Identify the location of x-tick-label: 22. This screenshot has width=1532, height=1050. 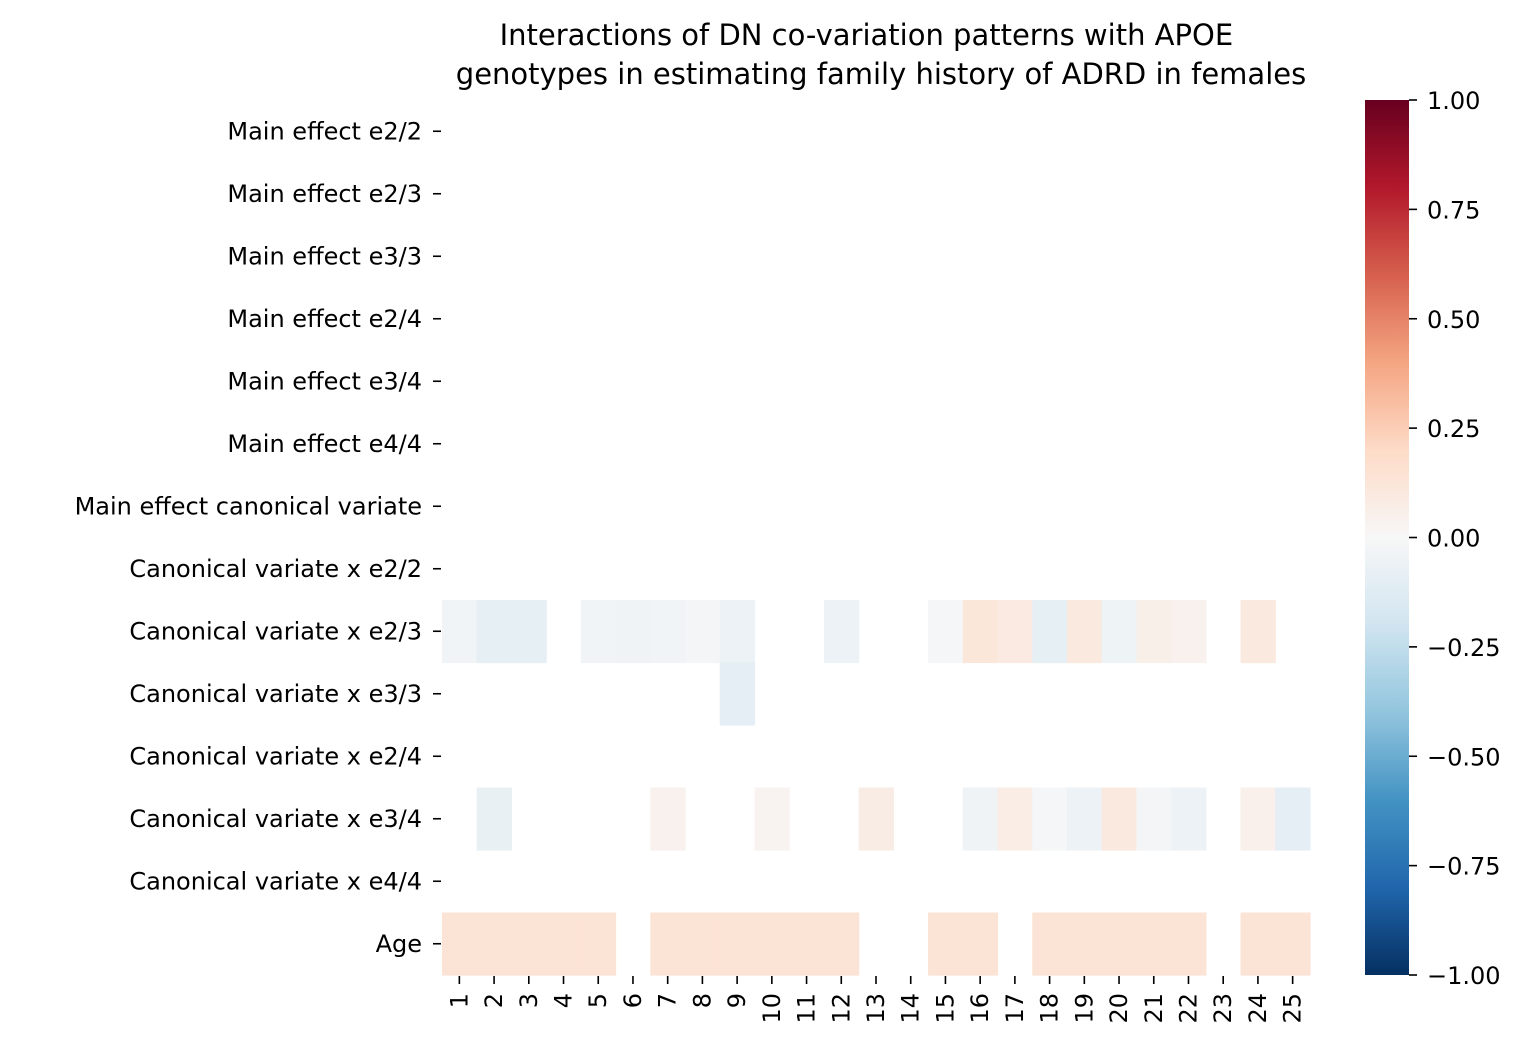
(1188, 1008).